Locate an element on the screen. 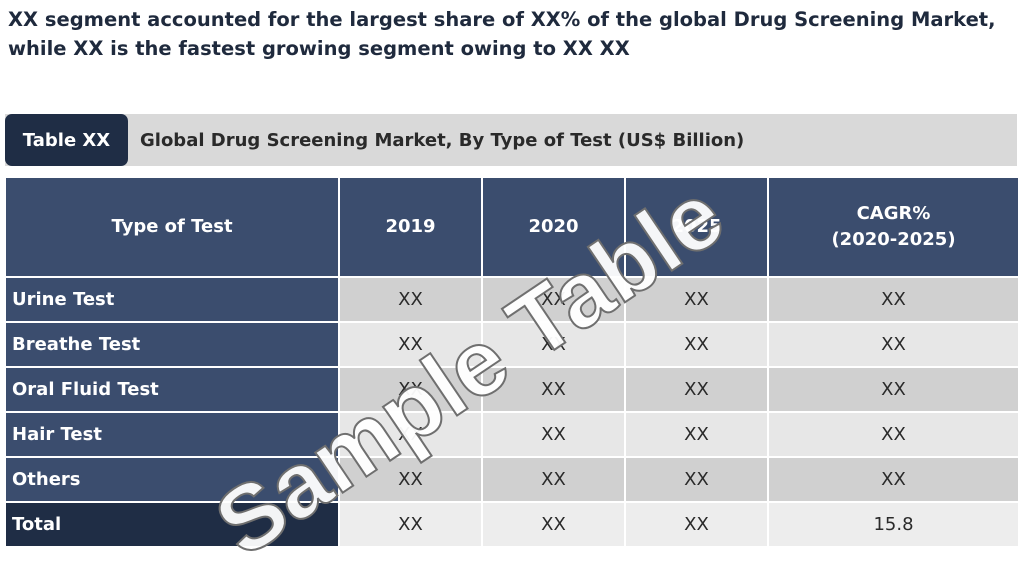 The height and width of the screenshot is (577, 1024). row-label: Oral Fluid Test is located at coordinates (172, 389).